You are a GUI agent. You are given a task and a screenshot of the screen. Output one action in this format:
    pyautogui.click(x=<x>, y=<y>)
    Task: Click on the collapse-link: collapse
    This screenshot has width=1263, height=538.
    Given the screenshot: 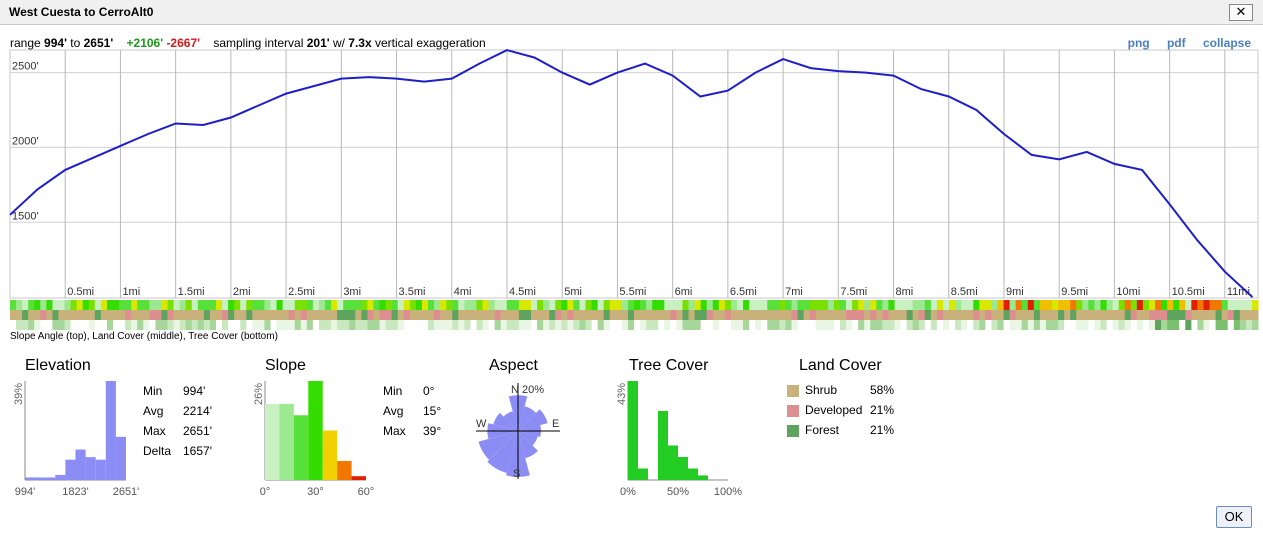 What is the action you would take?
    pyautogui.click(x=1226, y=43)
    